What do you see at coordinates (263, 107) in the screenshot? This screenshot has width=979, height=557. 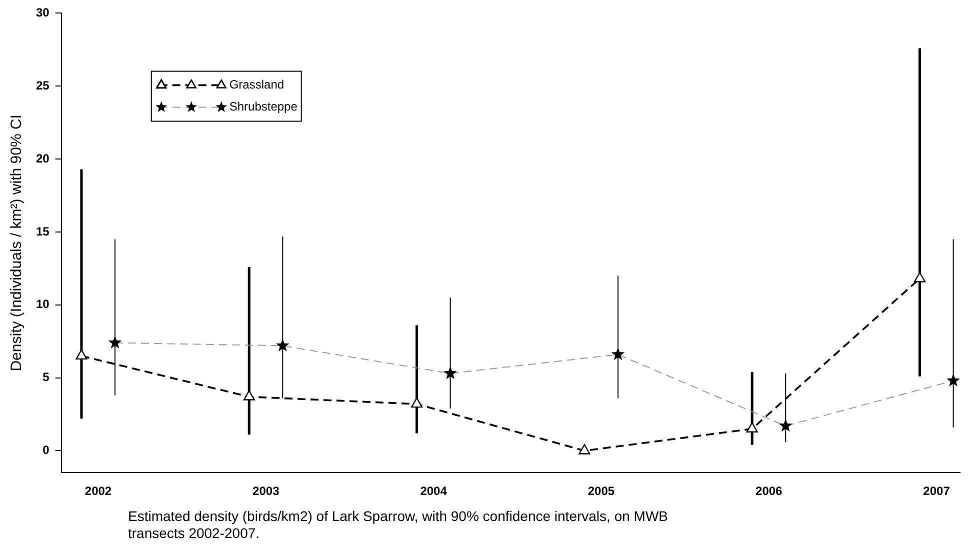 I see `legend-label: Shrubsteppe` at bounding box center [263, 107].